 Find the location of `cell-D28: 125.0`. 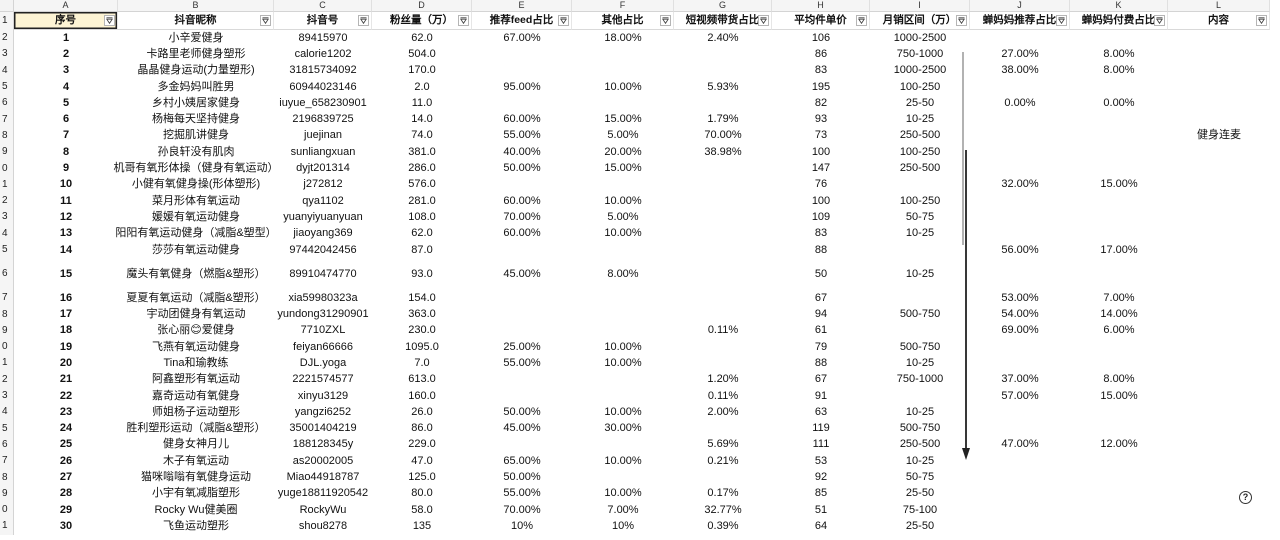

cell-D28: 125.0 is located at coordinates (422, 477).